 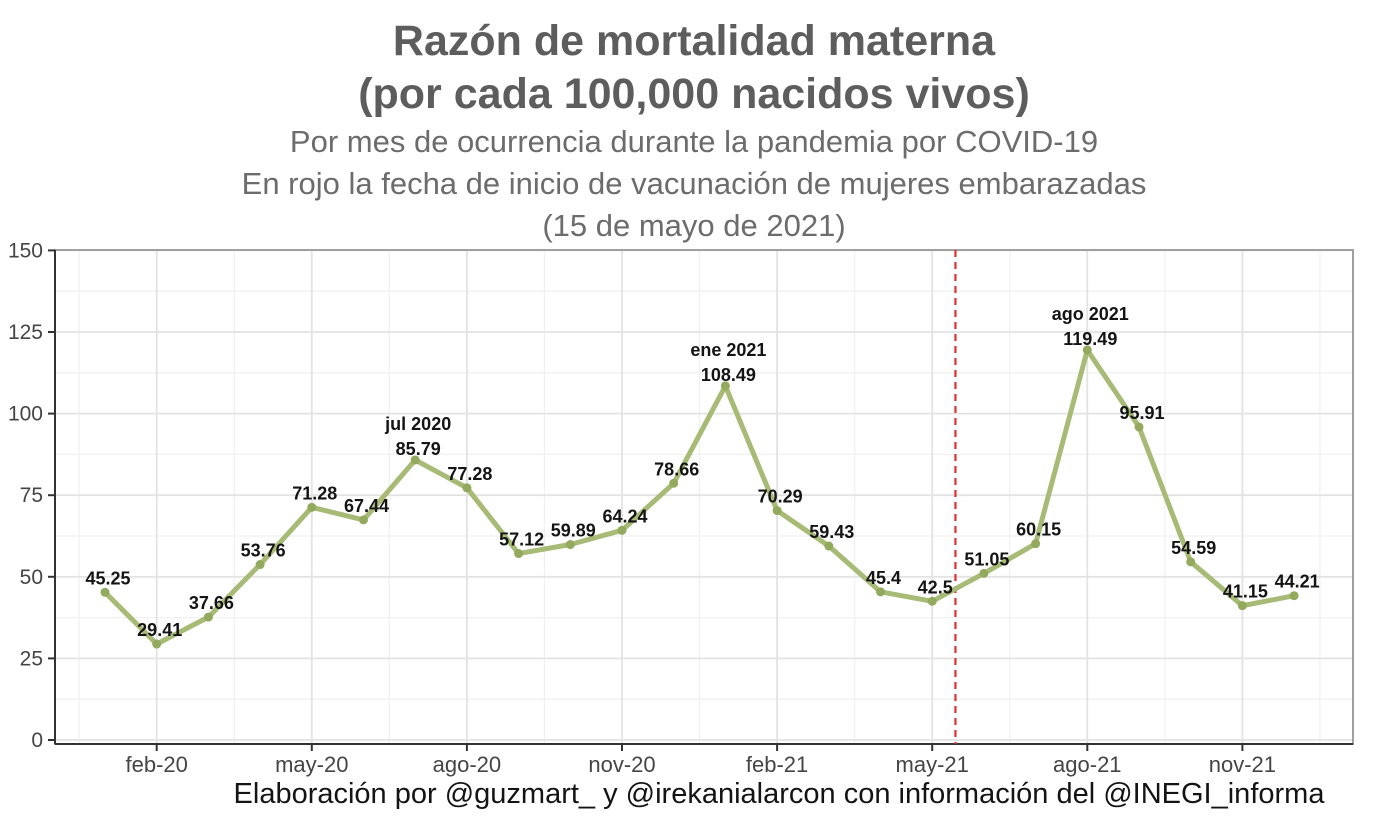 I want to click on data-point-label: 57.12, so click(x=521, y=540).